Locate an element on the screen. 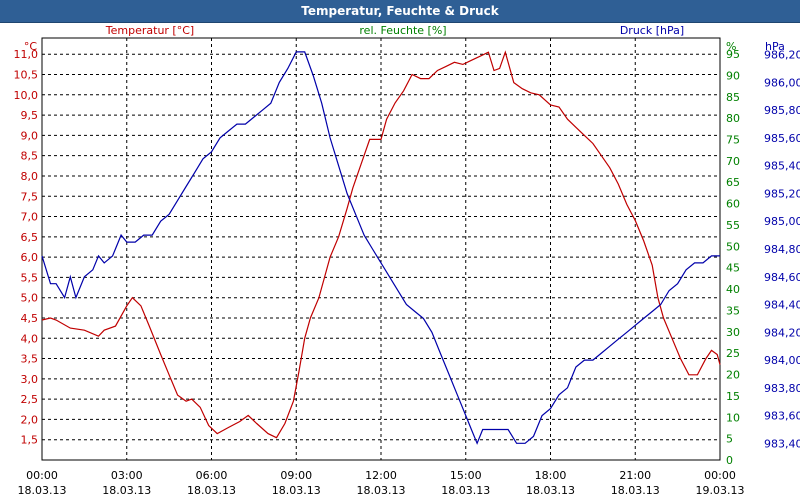 Image resolution: width=800 pixels, height=500 pixels. y-mid-tick: 5 is located at coordinates (729, 439).